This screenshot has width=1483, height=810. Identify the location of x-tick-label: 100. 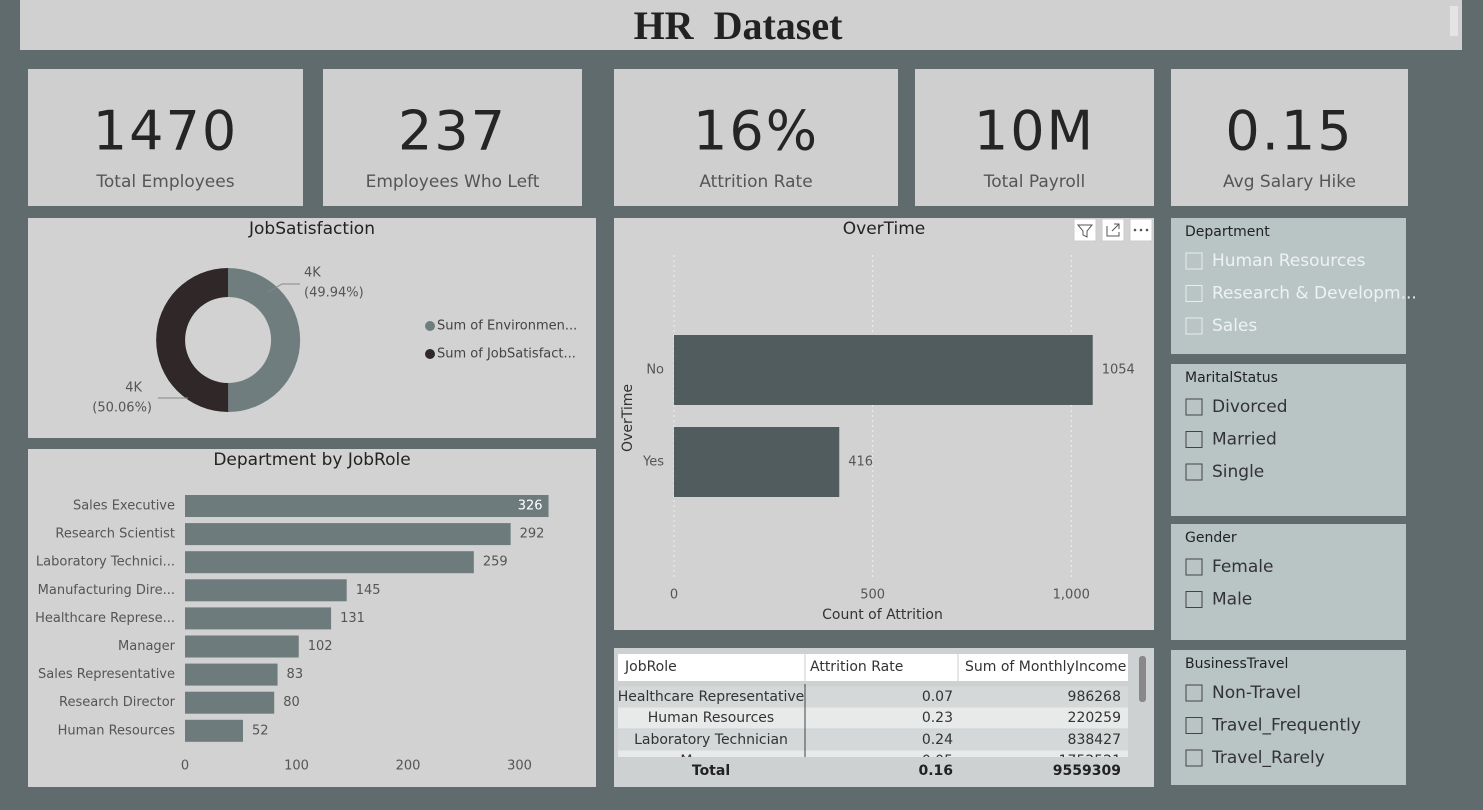
(296, 766).